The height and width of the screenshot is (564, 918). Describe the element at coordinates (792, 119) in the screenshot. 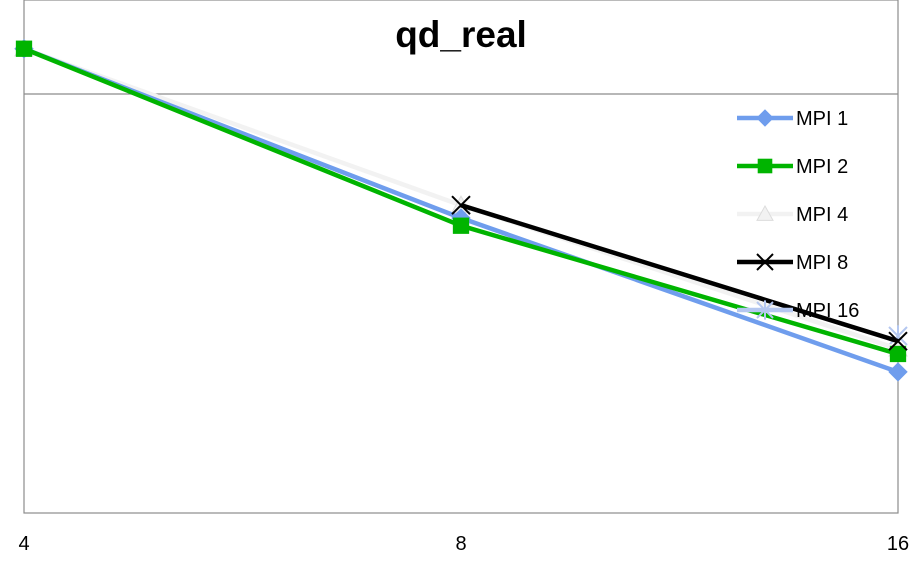

I see `legend-item-mpi-1: MPI 1` at that location.